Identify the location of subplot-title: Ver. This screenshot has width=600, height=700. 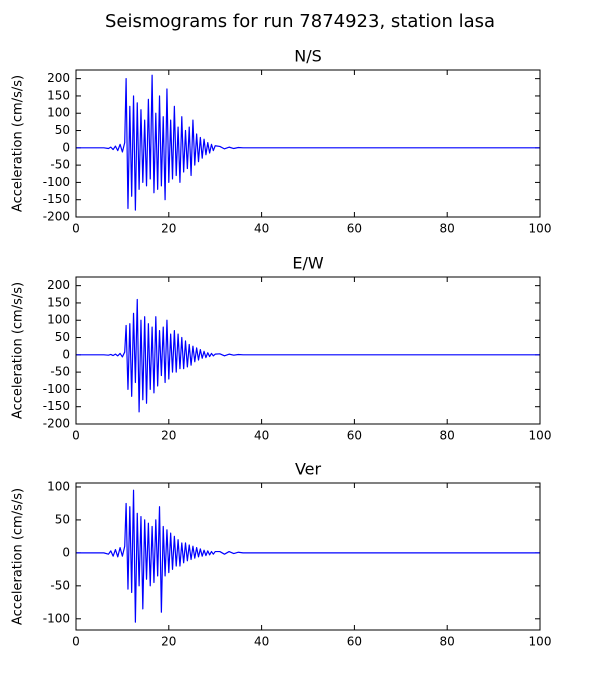
(308, 469).